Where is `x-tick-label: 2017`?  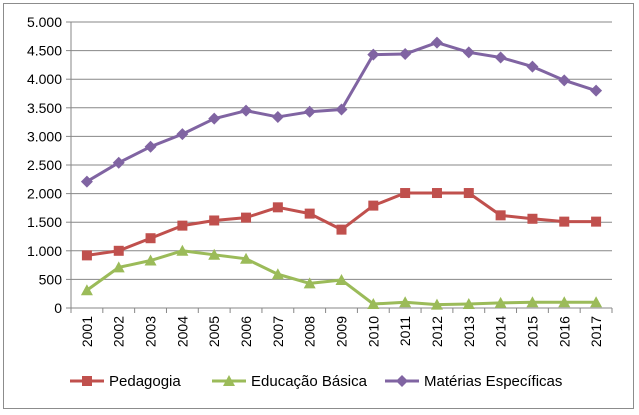
x-tick-label: 2017 is located at coordinates (596, 331).